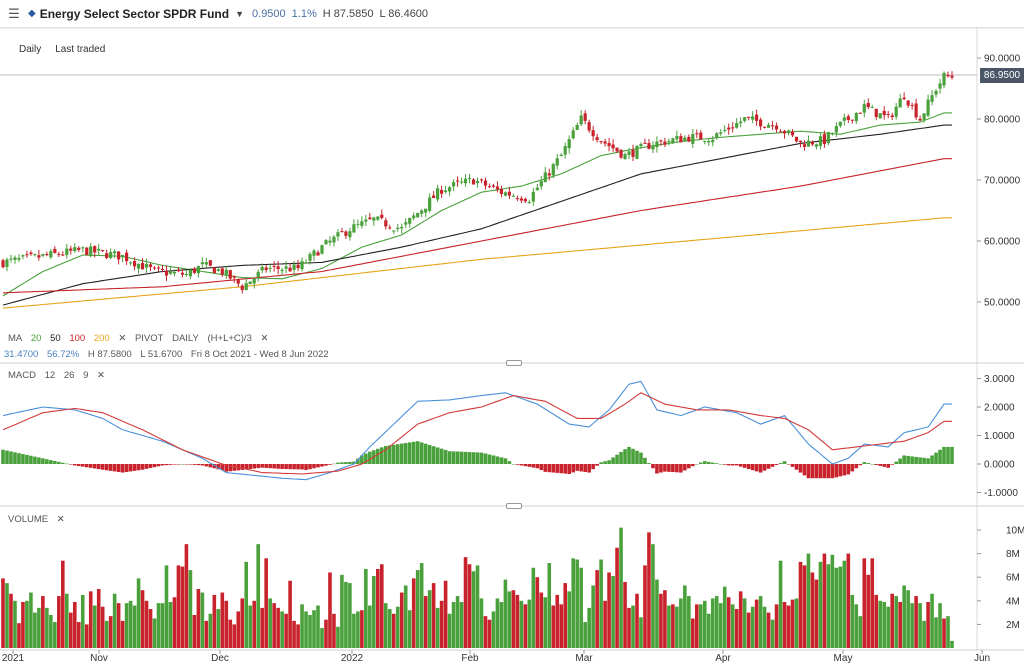  Describe the element at coordinates (264, 338) in the screenshot. I see `close-pivot-icon: ✕` at that location.